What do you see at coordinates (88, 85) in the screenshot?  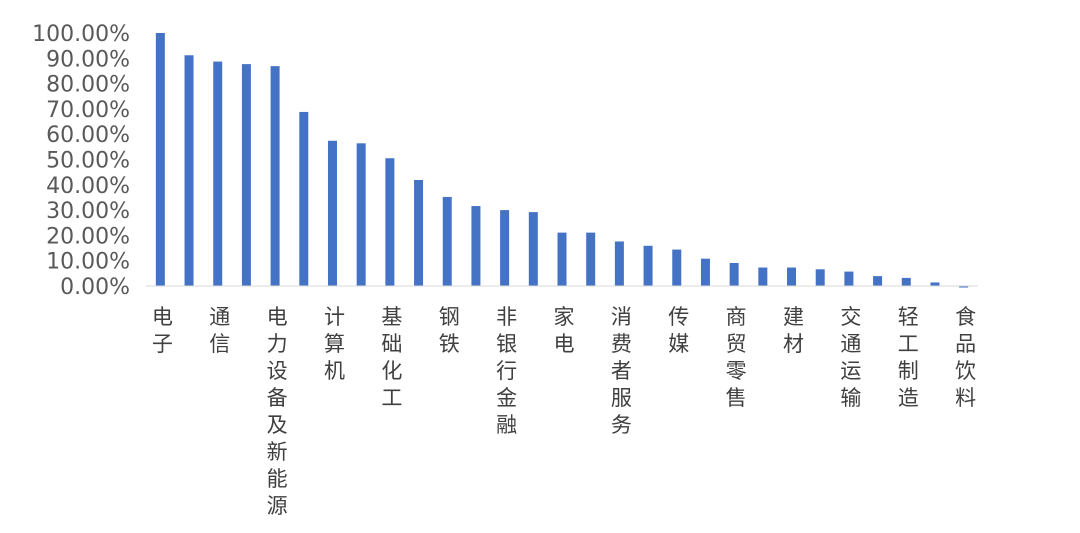 I see `y-tick-label: 80.00%` at bounding box center [88, 85].